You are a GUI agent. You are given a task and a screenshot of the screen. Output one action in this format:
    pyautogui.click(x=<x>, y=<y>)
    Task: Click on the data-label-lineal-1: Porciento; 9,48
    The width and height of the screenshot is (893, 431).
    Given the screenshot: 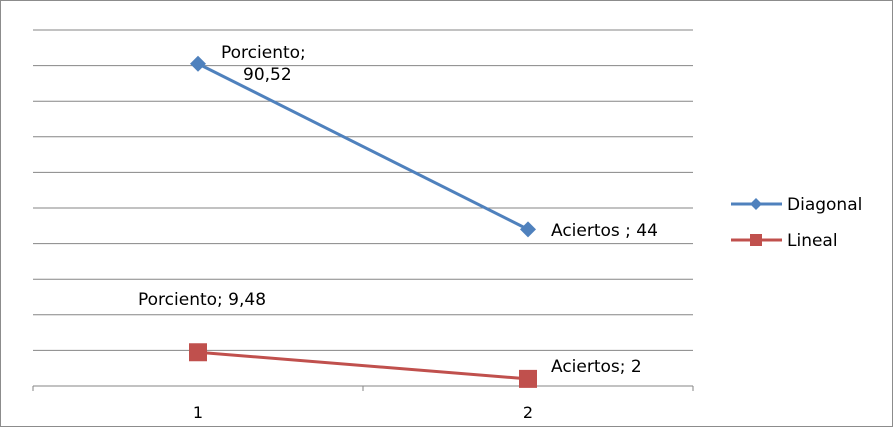 What is the action you would take?
    pyautogui.click(x=202, y=300)
    